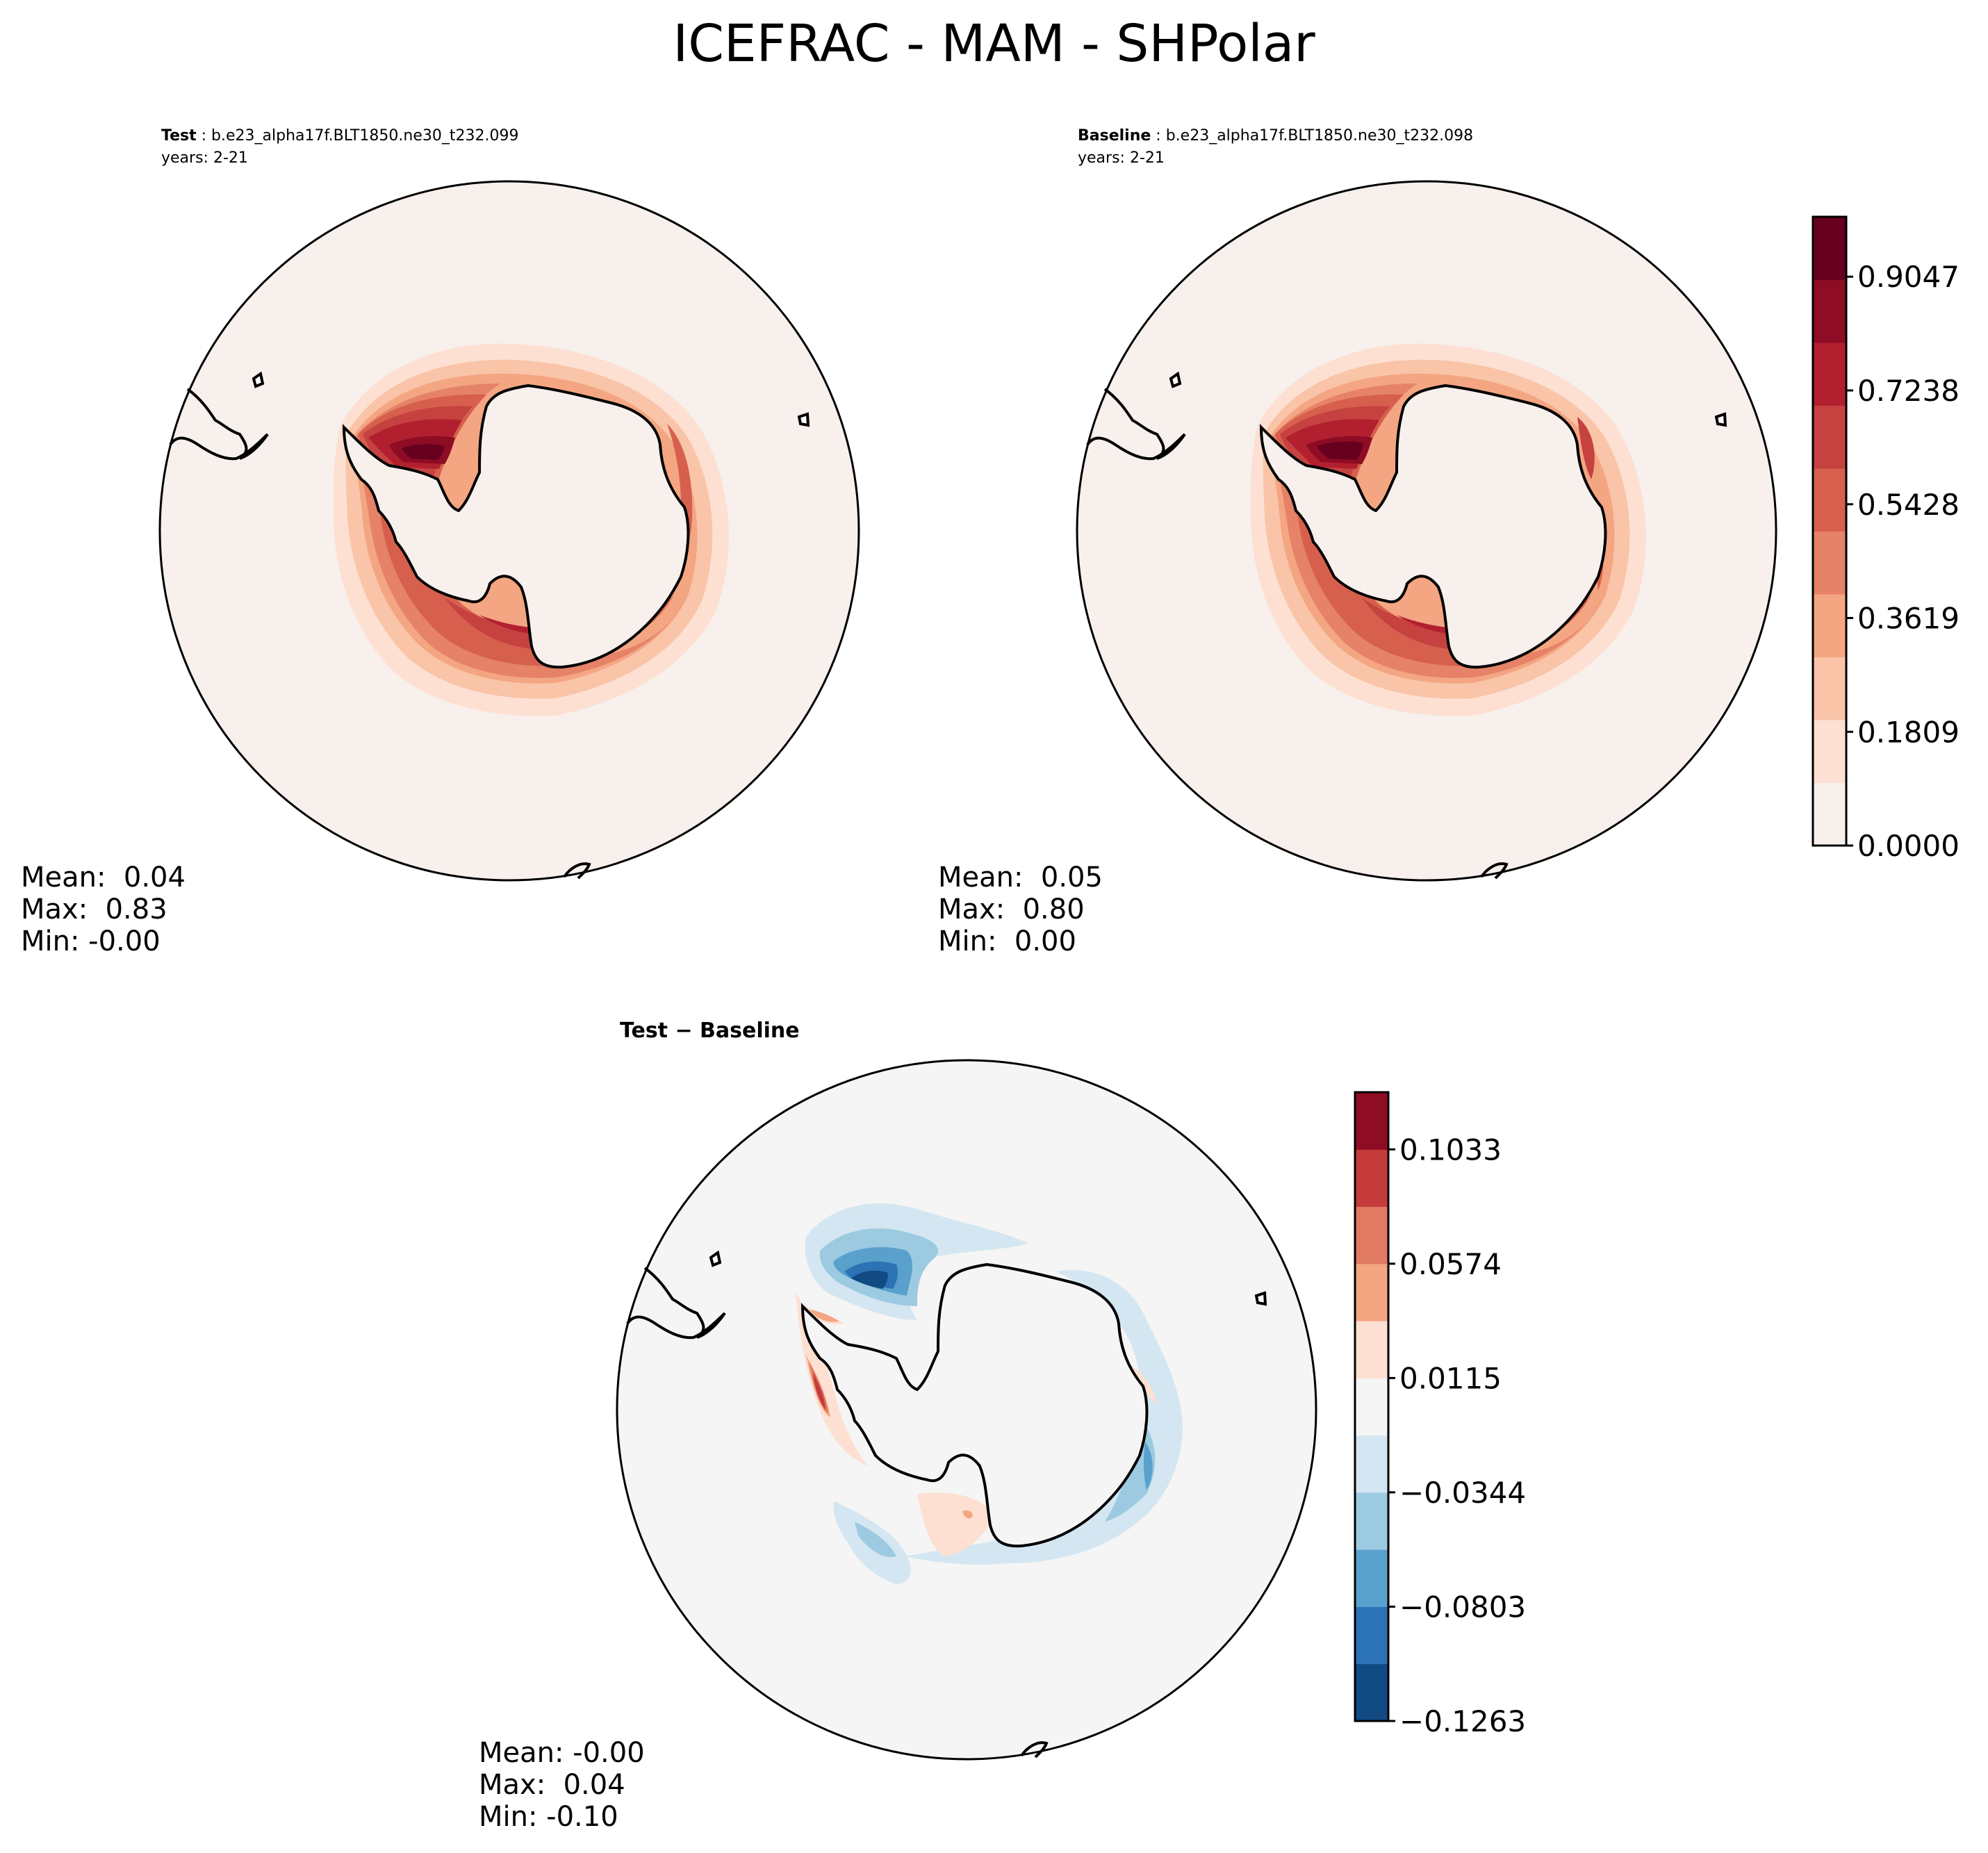 This screenshot has width=1988, height=1853. What do you see at coordinates (955, 1524) in the screenshot?
I see `diff-red-weak-south` at bounding box center [955, 1524].